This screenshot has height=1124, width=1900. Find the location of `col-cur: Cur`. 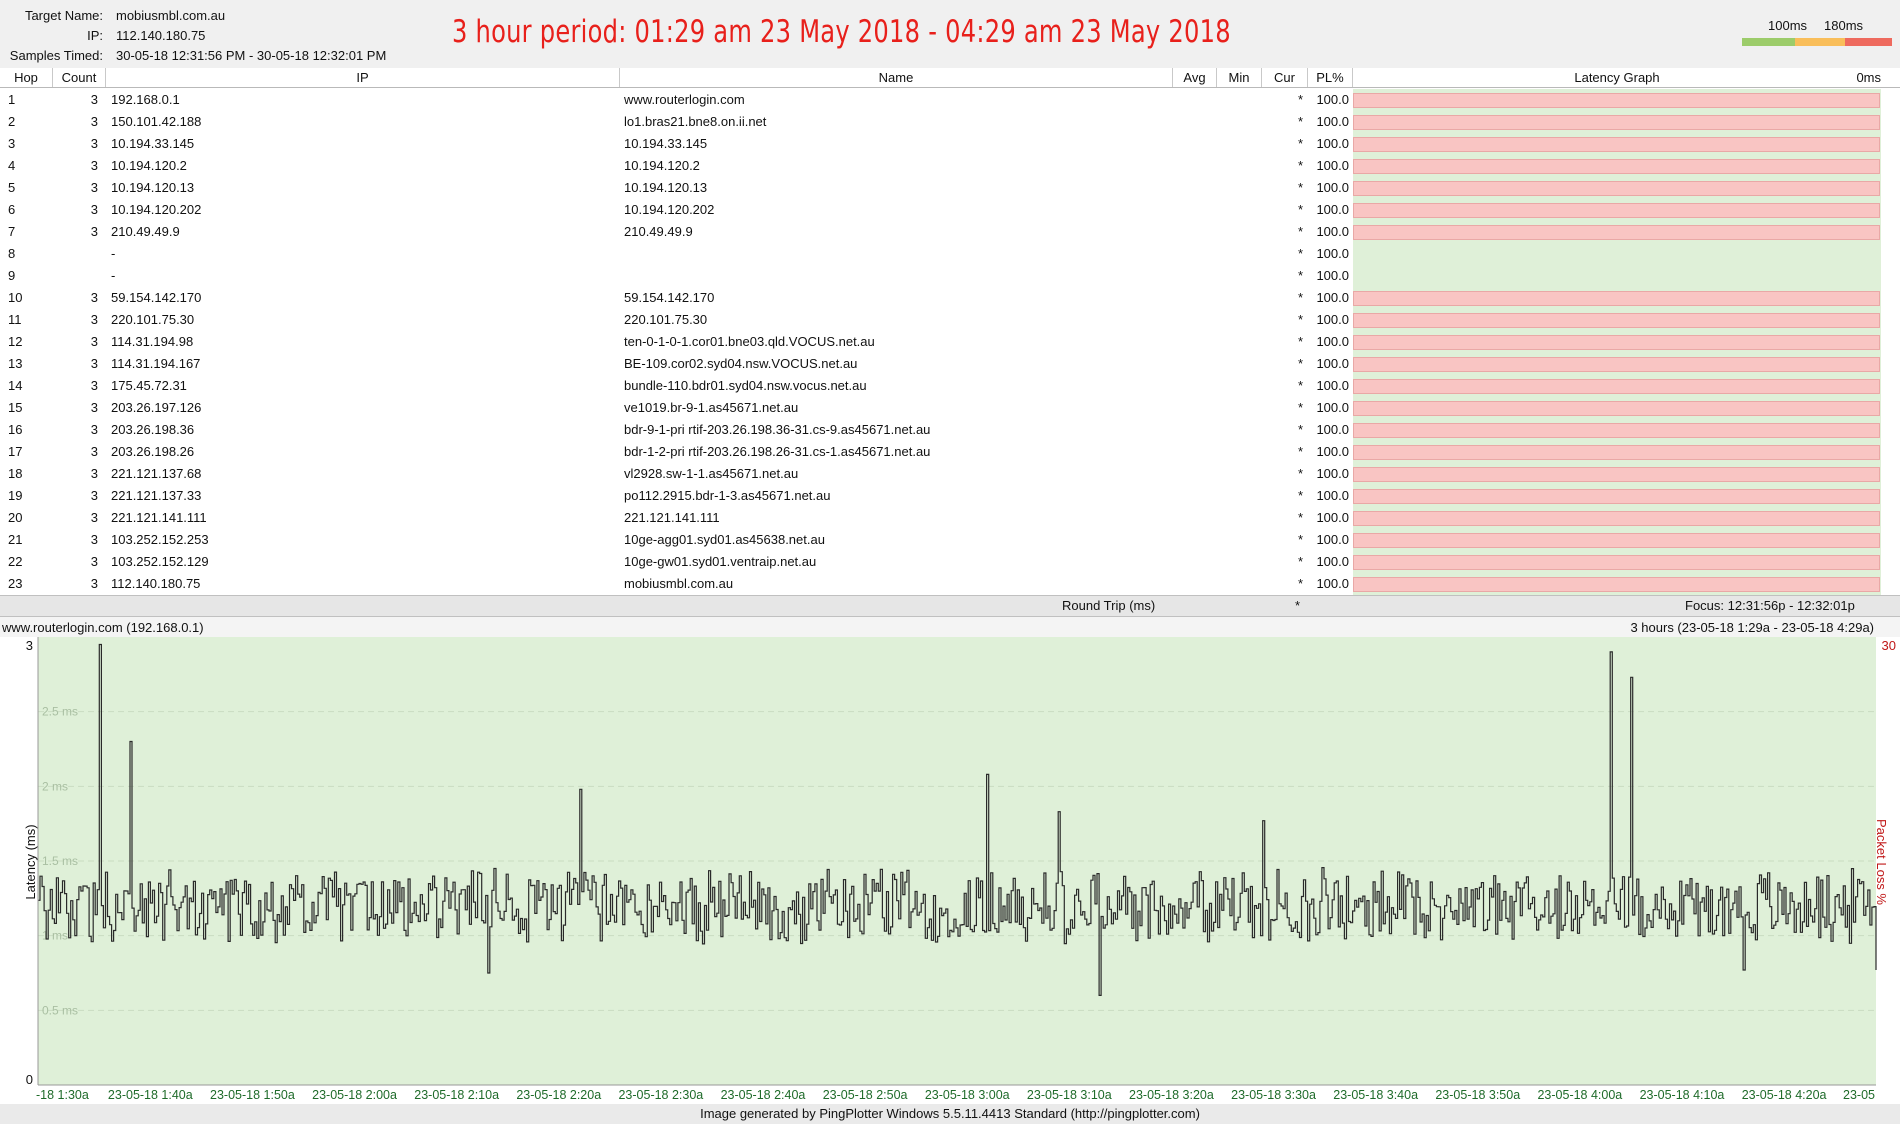

col-cur: Cur is located at coordinates (1285, 77).